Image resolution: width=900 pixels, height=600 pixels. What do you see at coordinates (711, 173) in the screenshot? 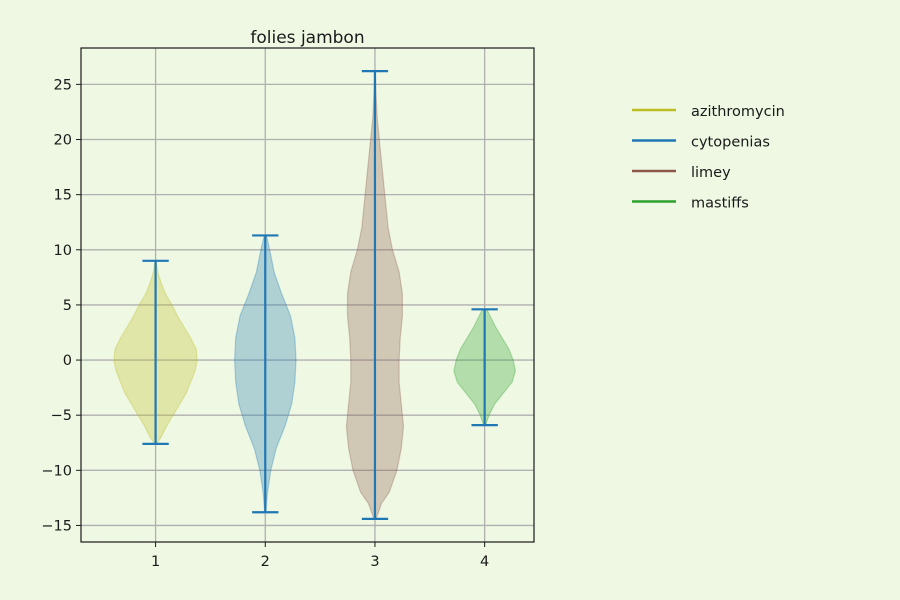
I see `legend-label-limey: limey` at bounding box center [711, 173].